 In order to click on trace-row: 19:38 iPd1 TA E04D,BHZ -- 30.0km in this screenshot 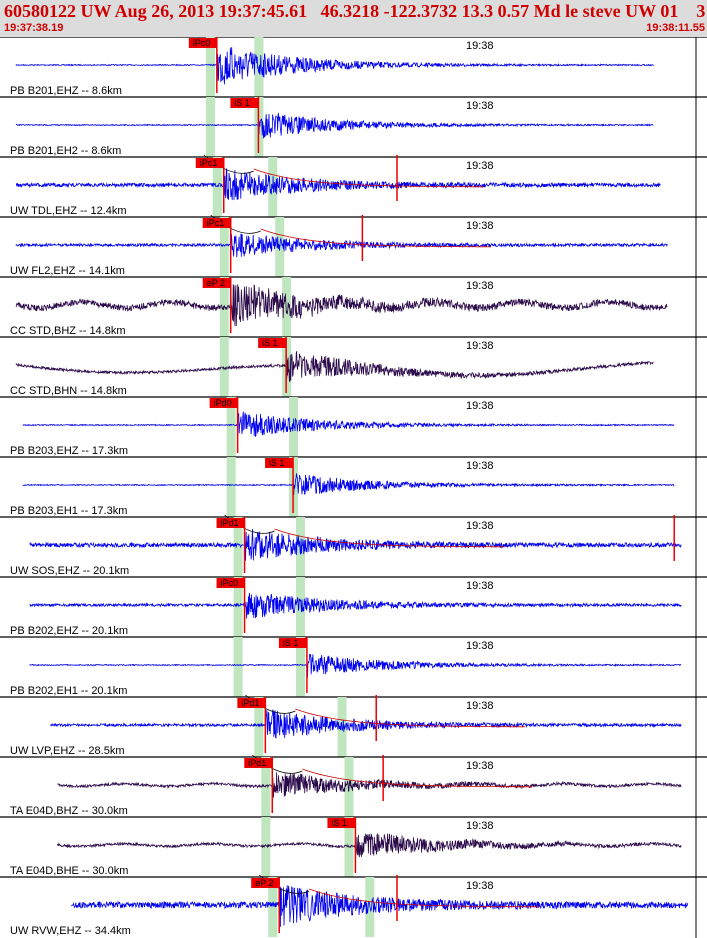, I will do `click(353, 785)`.